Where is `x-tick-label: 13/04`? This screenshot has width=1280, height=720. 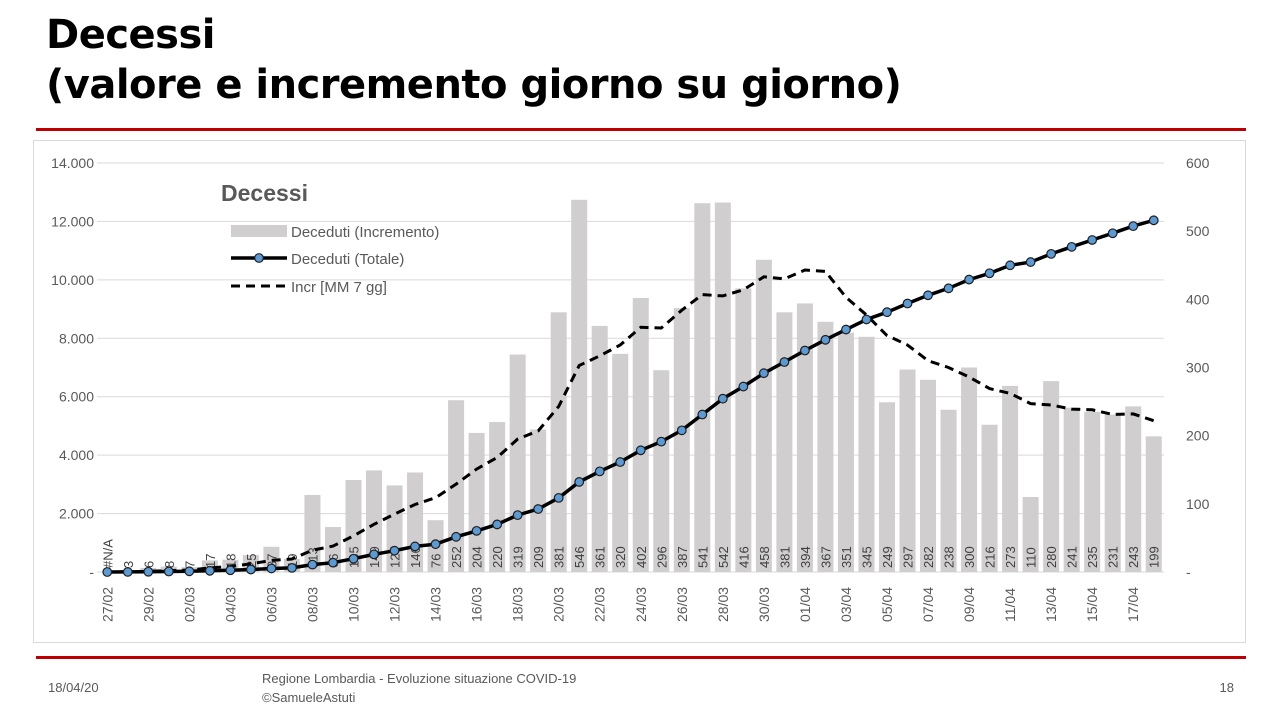 x-tick-label: 13/04 is located at coordinates (1051, 604).